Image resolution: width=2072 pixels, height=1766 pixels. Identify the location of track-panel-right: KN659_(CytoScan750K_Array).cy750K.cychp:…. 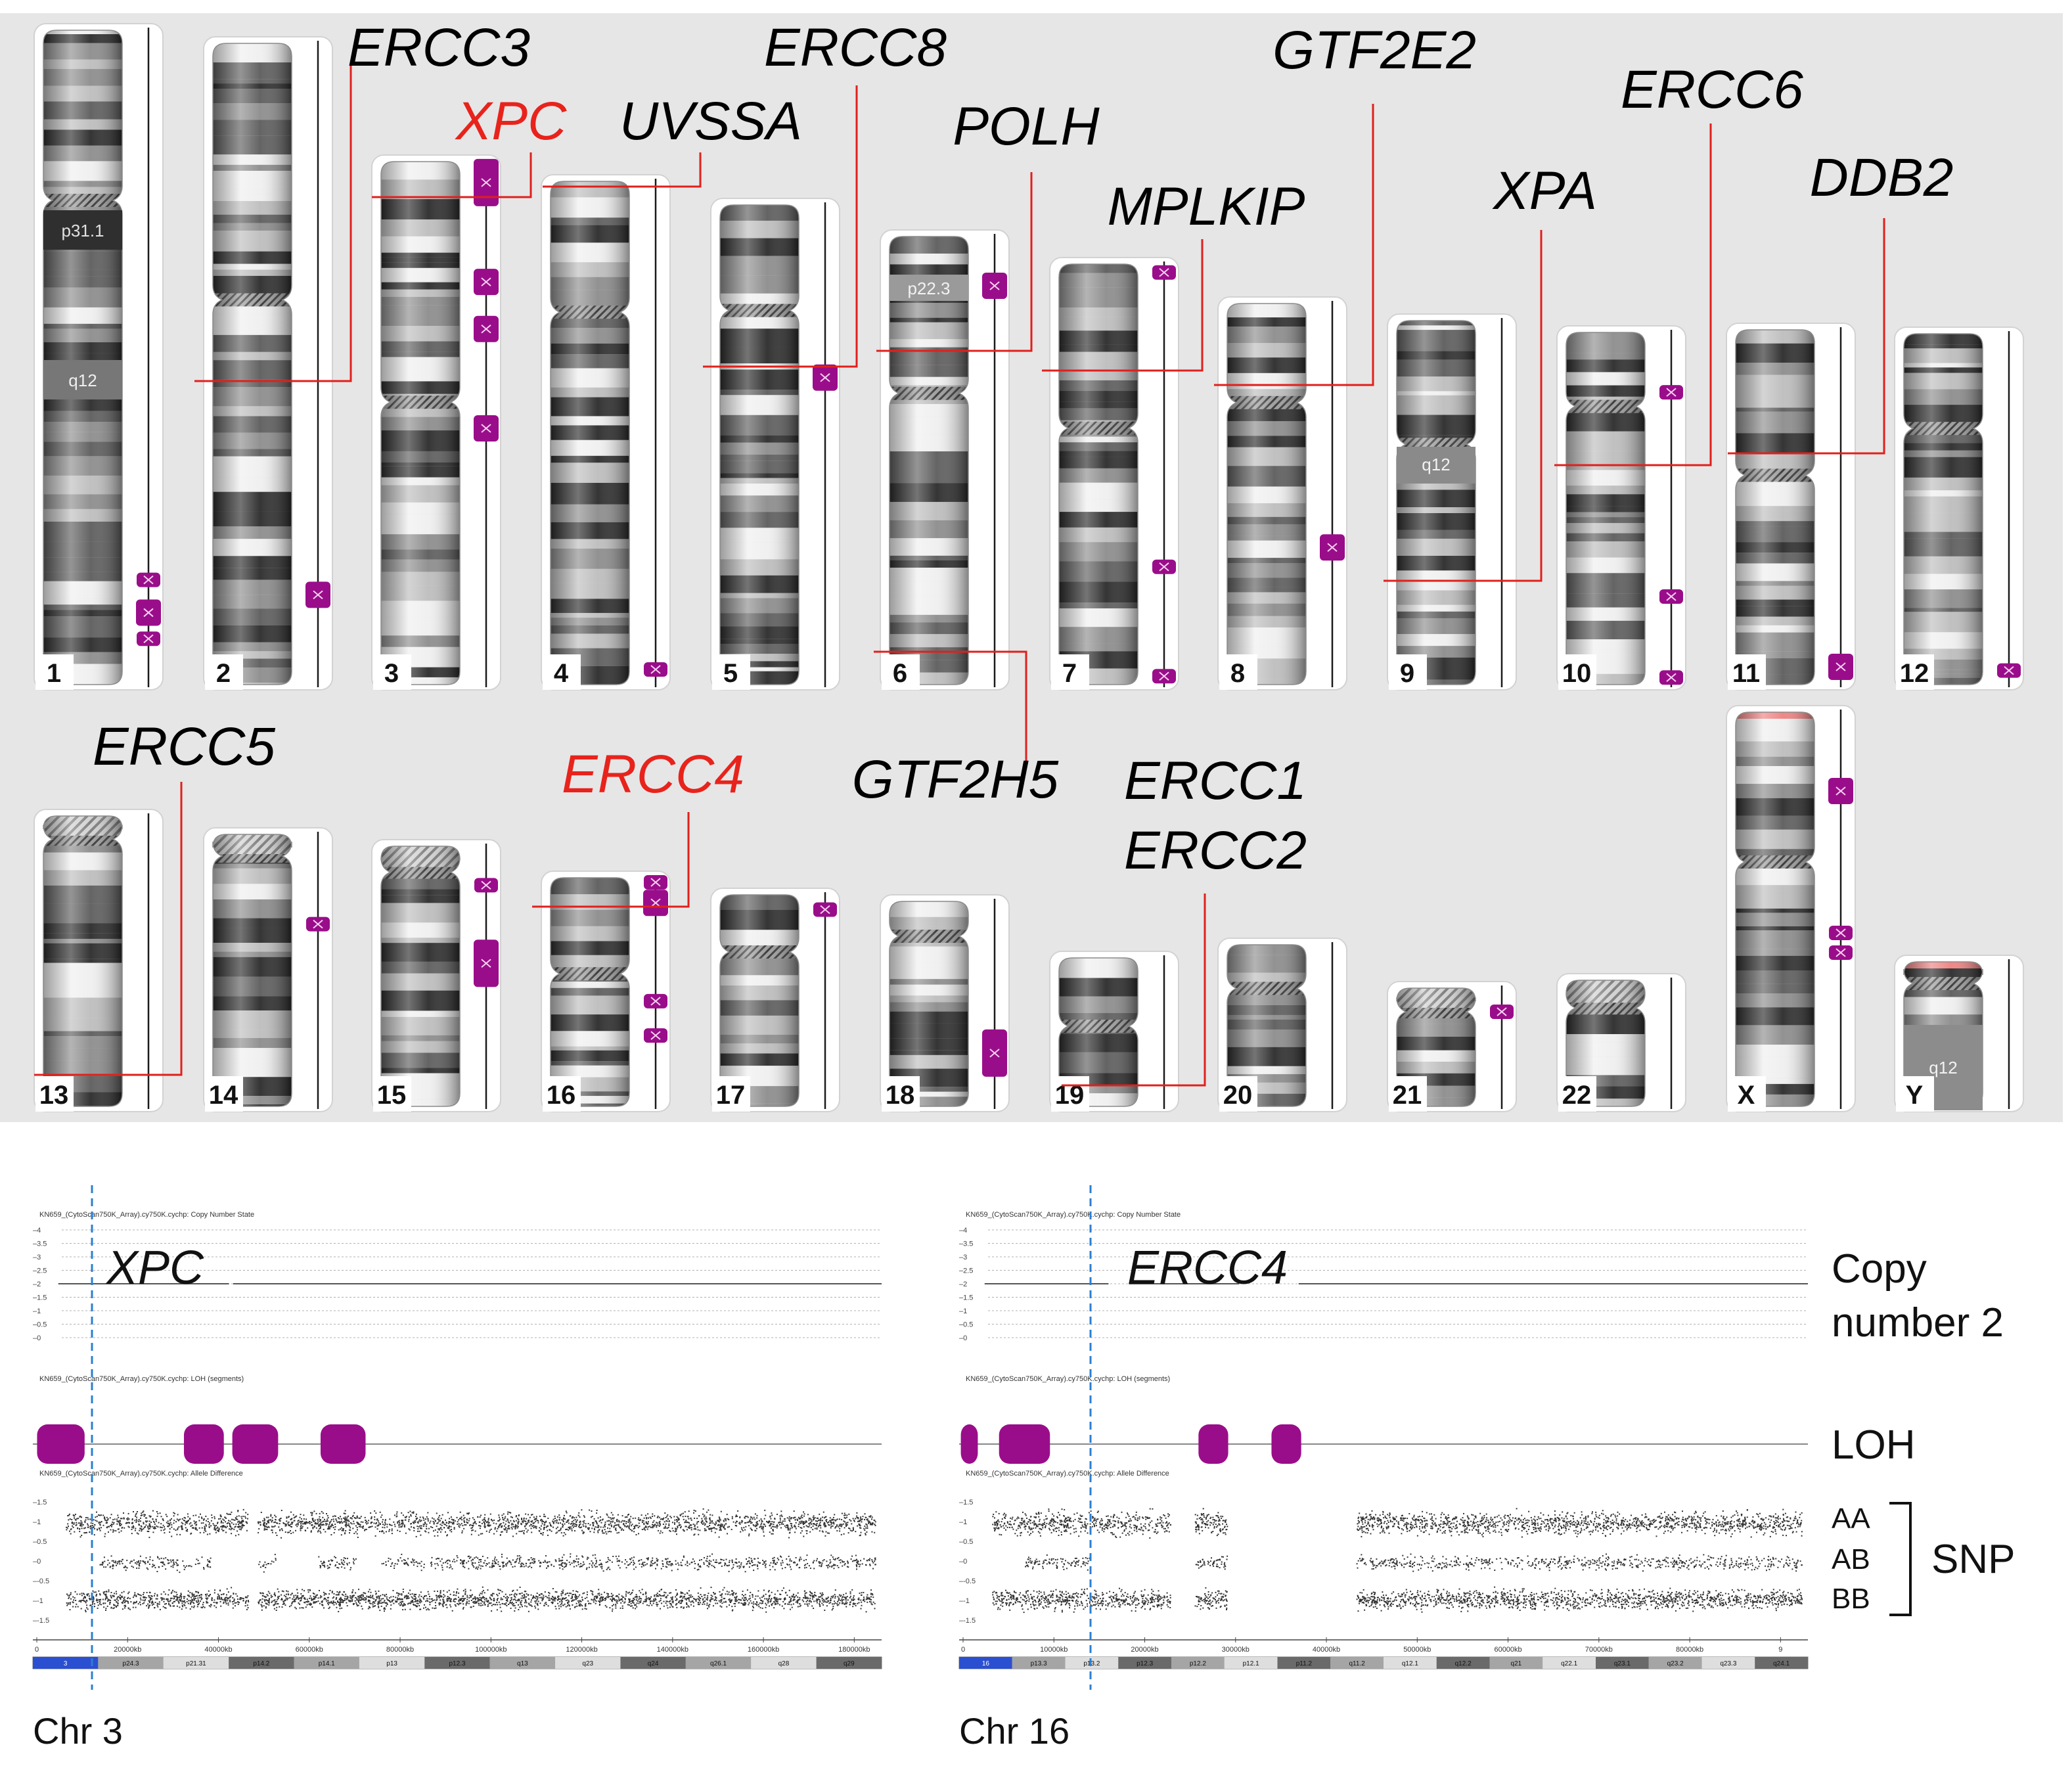
(1383, 1468).